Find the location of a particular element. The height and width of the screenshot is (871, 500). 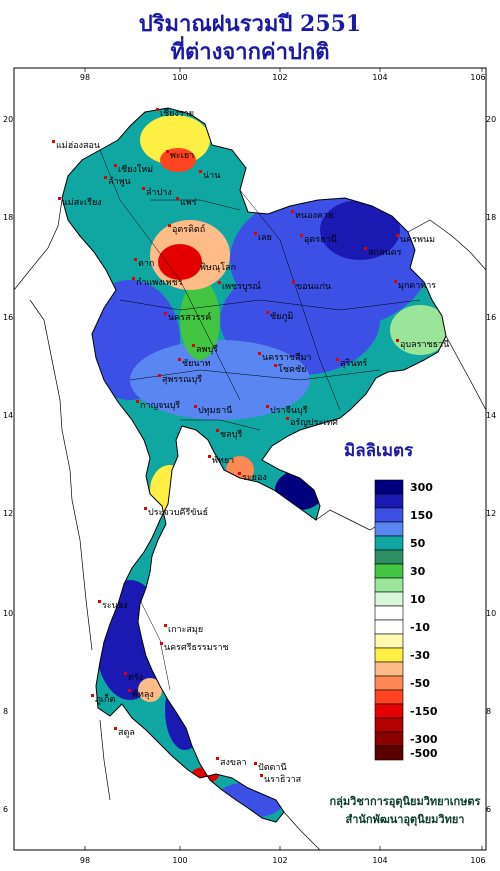

zone-uttaradit-very-dry is located at coordinates (180, 262).